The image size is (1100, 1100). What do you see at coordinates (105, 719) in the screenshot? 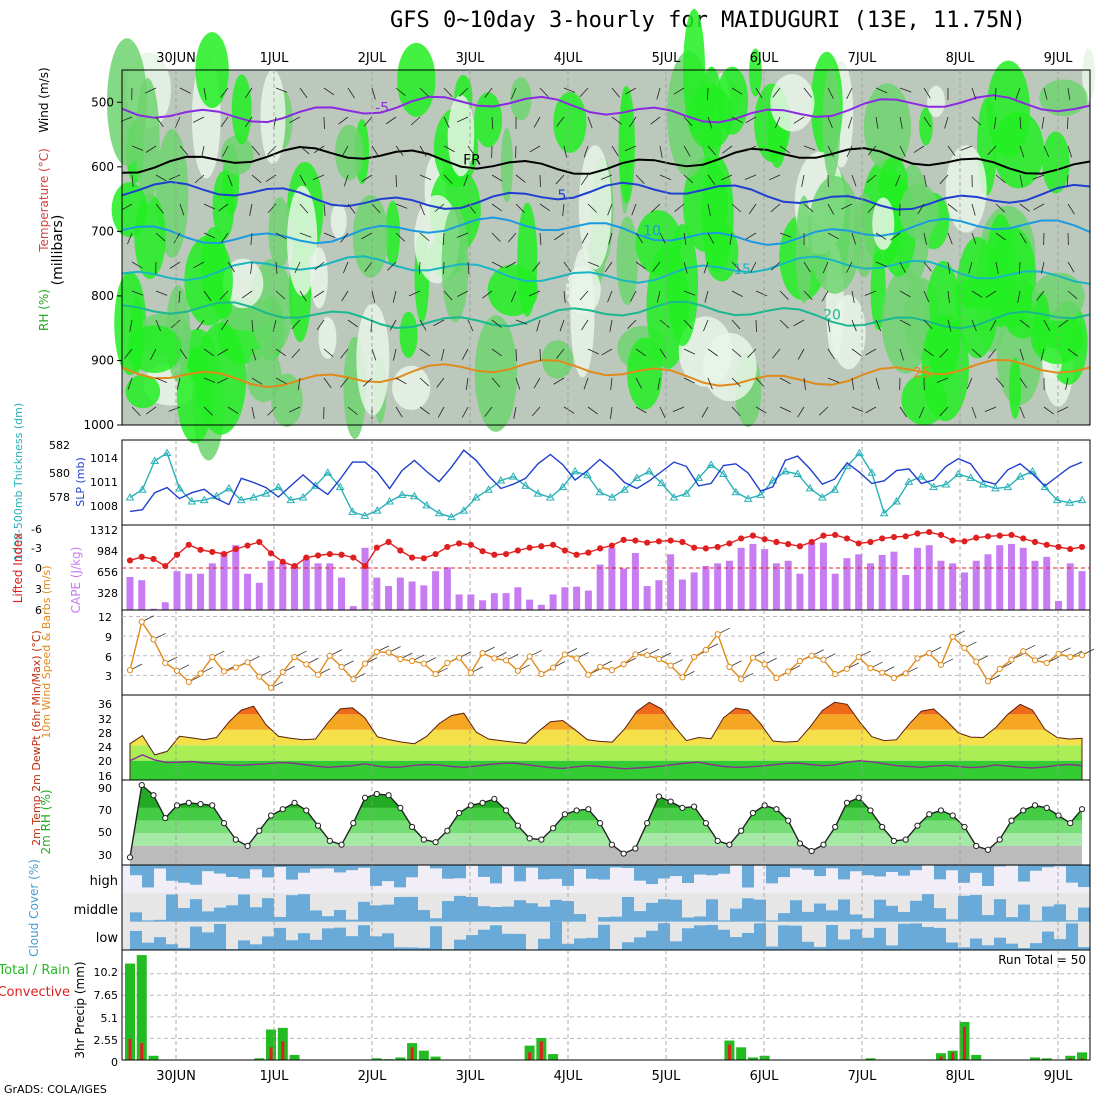
I see `temp-tick: 32` at bounding box center [105, 719].